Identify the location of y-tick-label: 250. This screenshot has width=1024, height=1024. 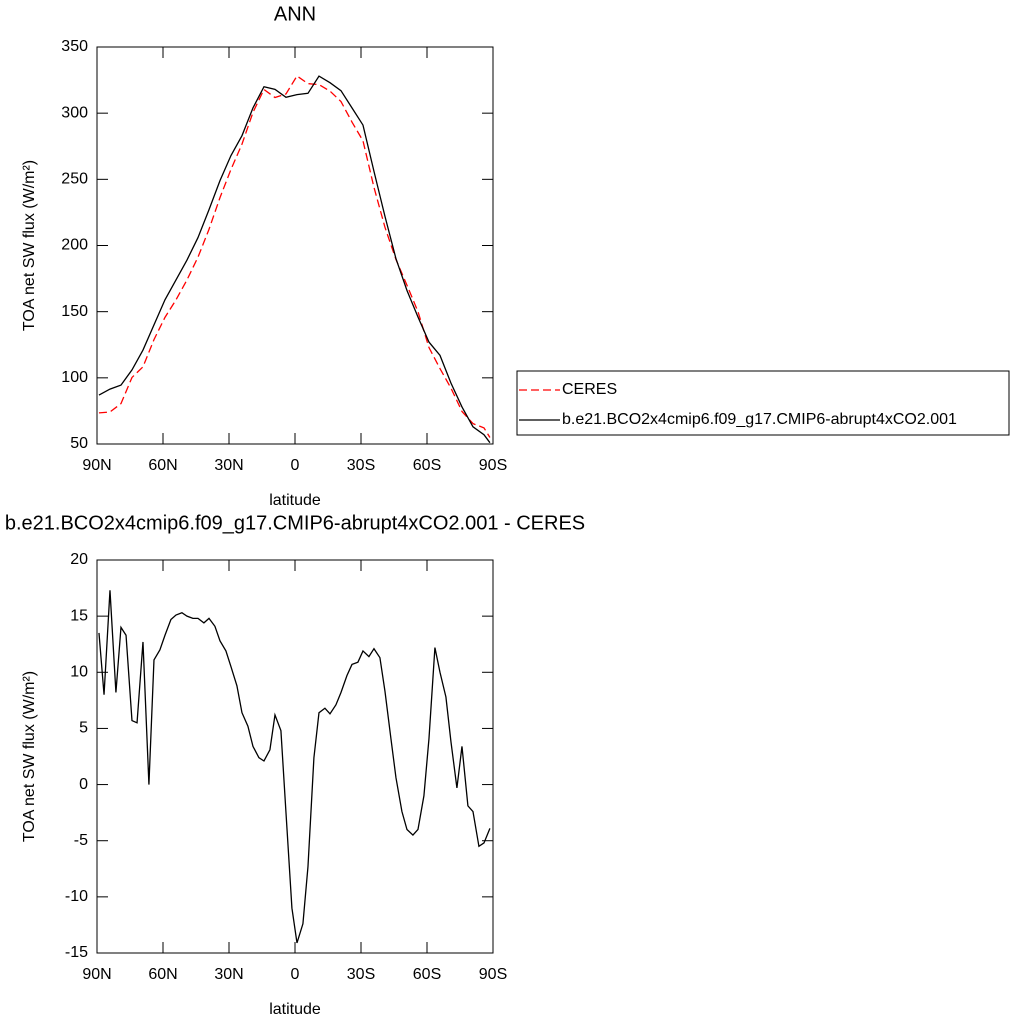
(74, 179).